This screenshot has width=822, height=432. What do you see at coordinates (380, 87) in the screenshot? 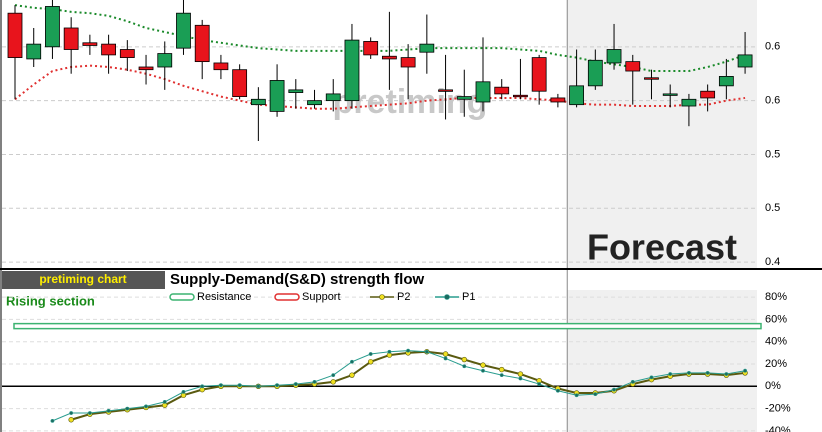
I see `trend-band` at bounding box center [380, 87].